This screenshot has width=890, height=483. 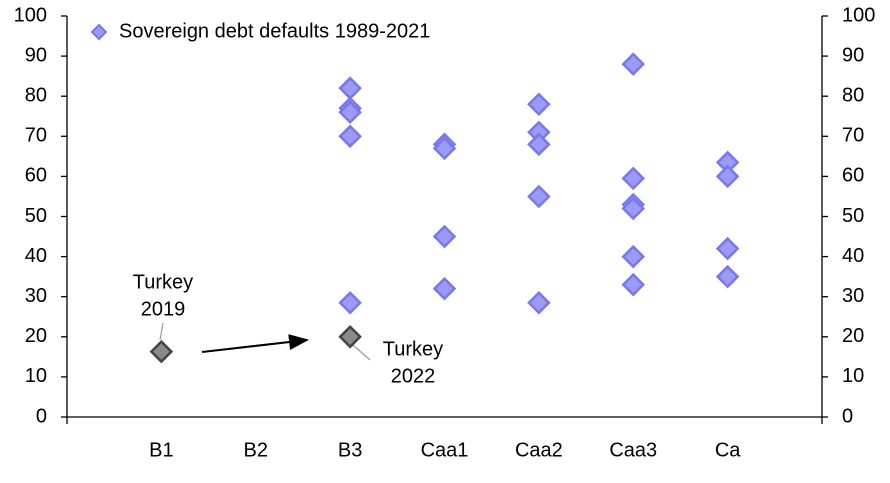 I want to click on legend-label: Sovereign debt defaults 1989-2021, so click(x=274, y=31).